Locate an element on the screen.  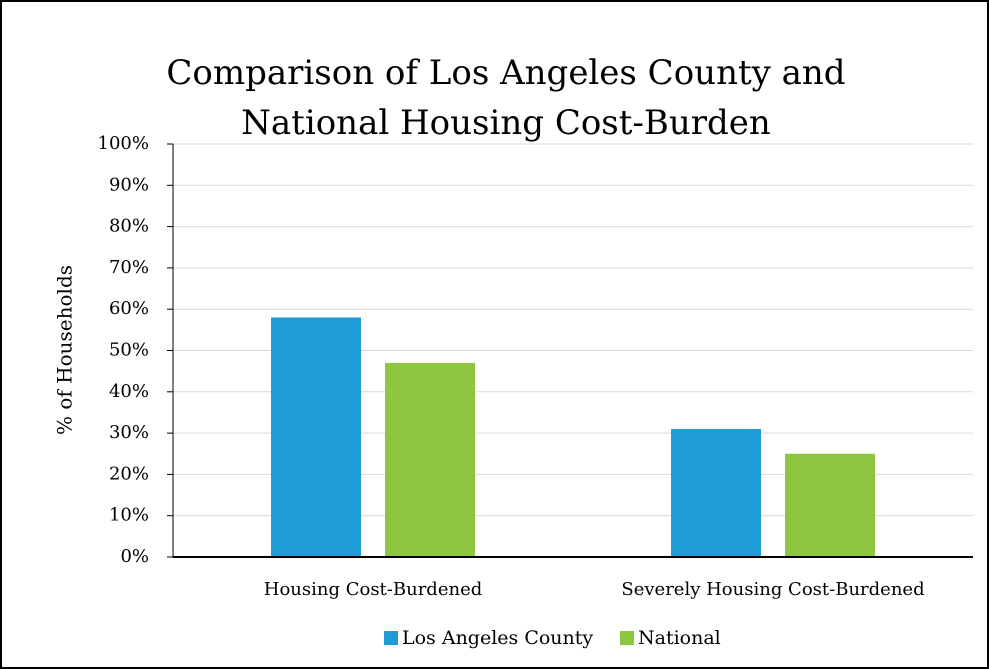
y-tick-label: 30% is located at coordinates (129, 432).